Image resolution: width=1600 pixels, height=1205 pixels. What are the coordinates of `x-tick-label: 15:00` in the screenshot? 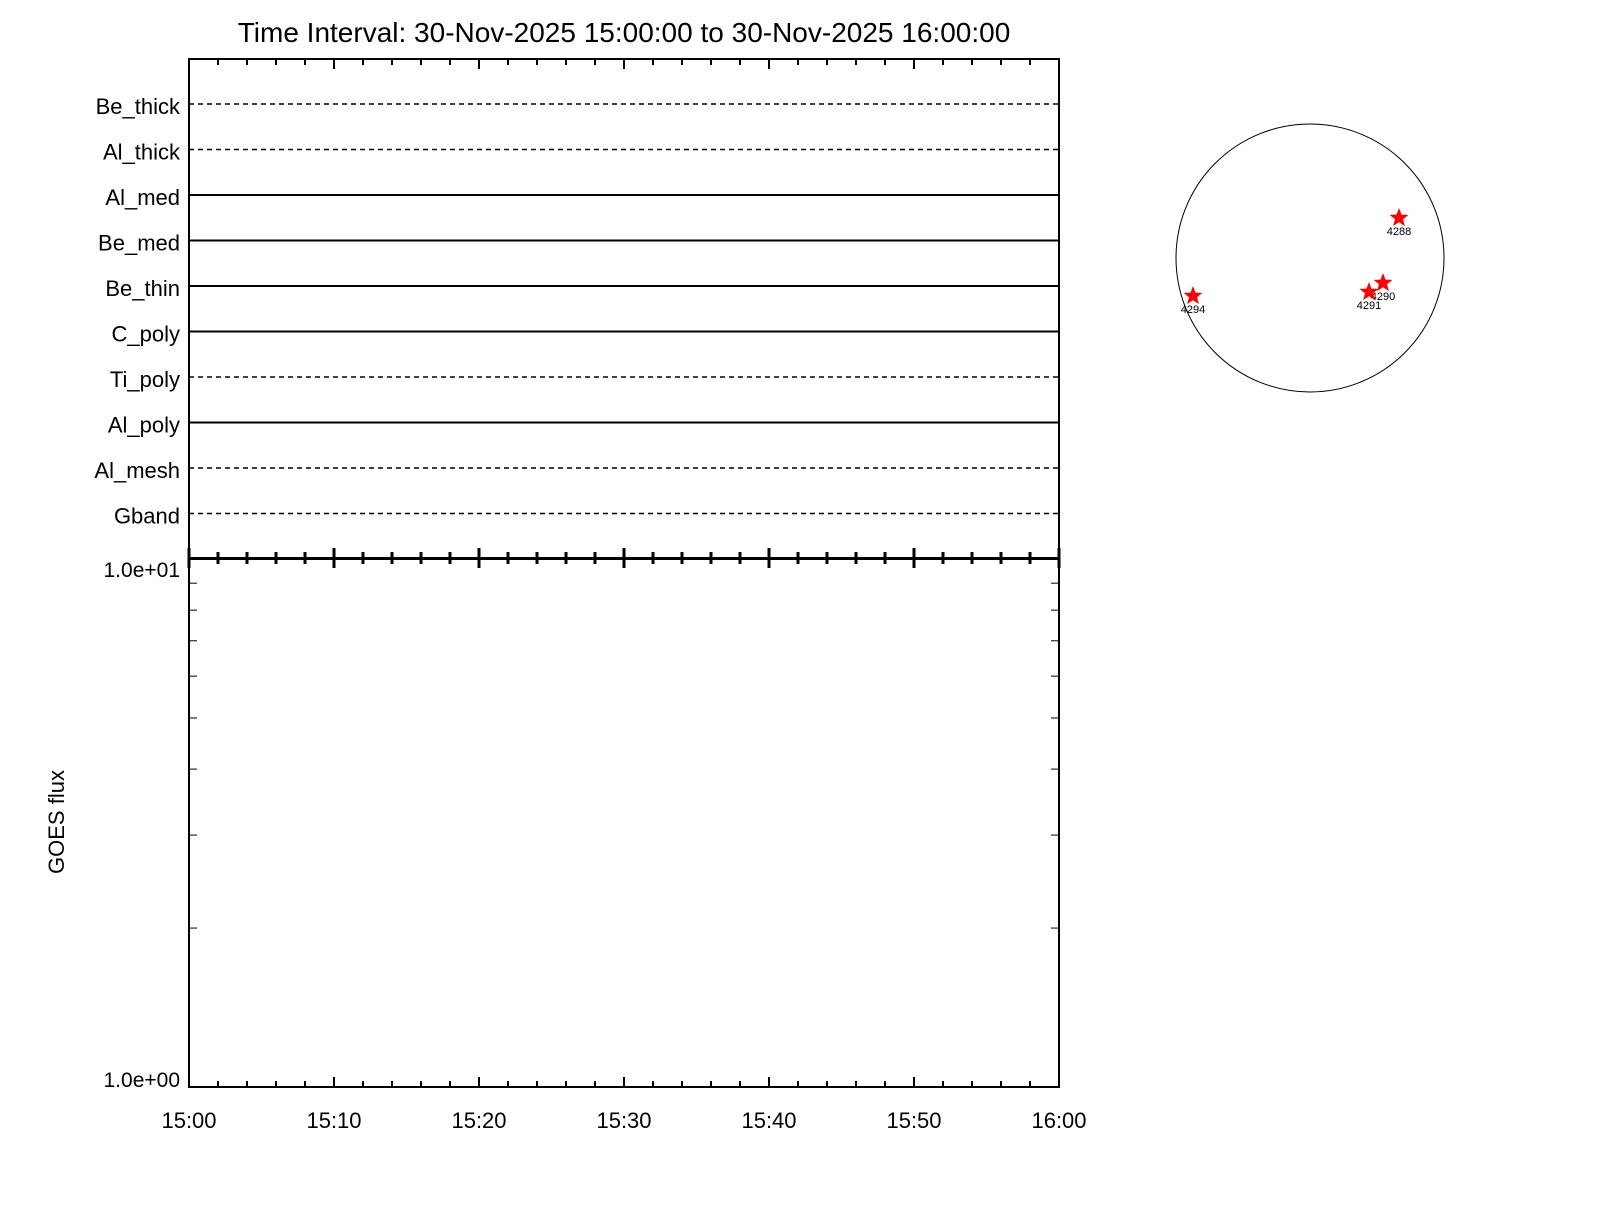 It's located at (188, 1120).